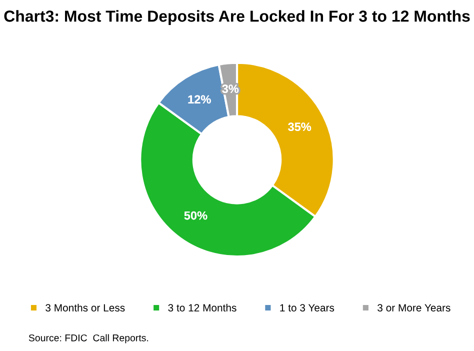 The image size is (474, 351). I want to click on legend-label: 3 or More Years, so click(414, 308).